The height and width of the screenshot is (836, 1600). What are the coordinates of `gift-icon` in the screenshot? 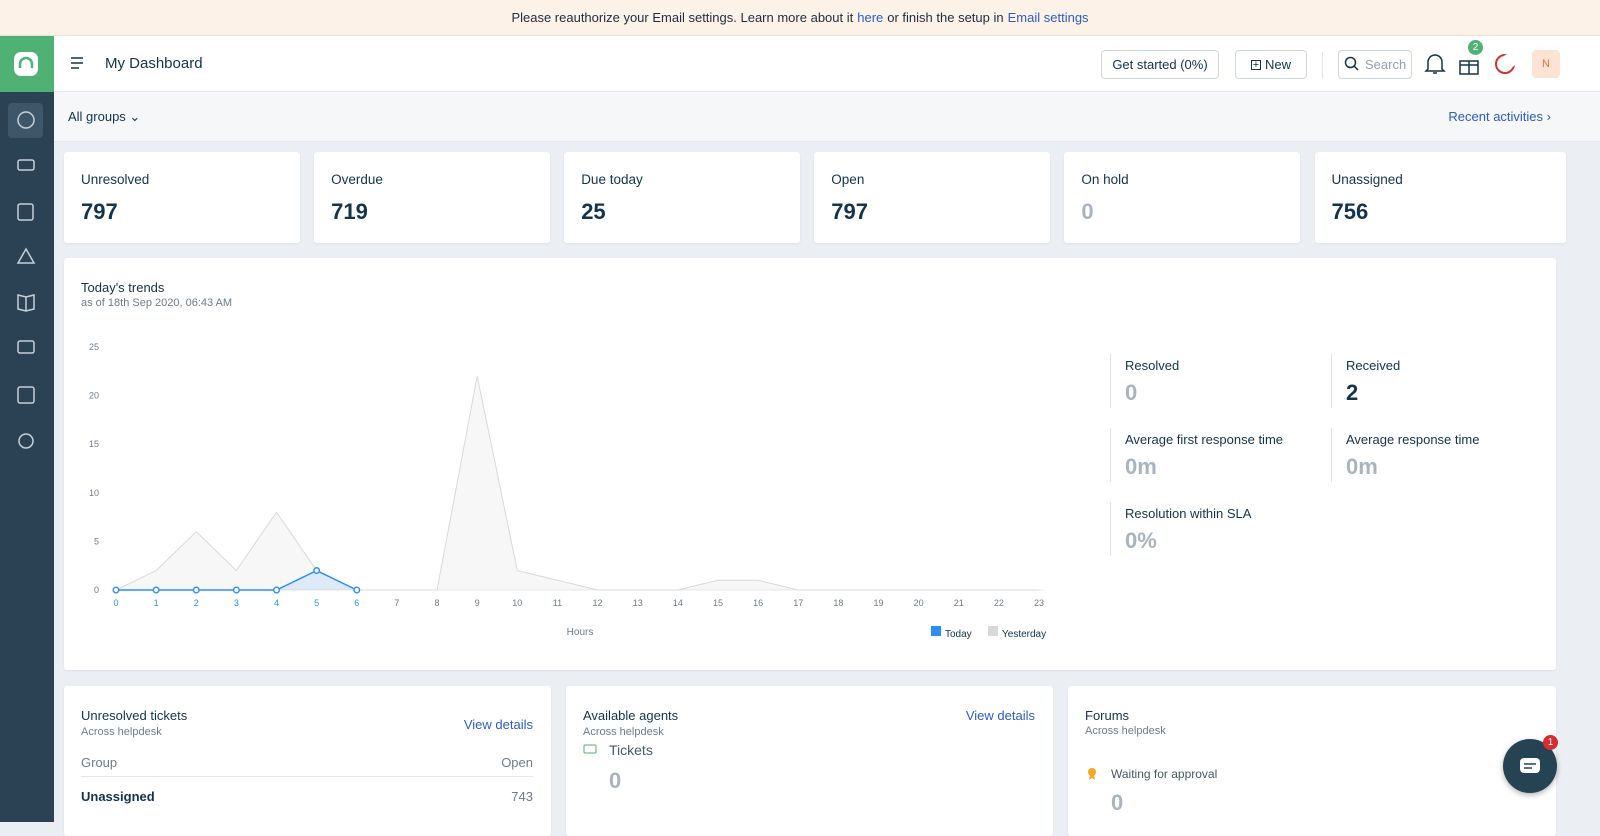 It's located at (1469, 65).